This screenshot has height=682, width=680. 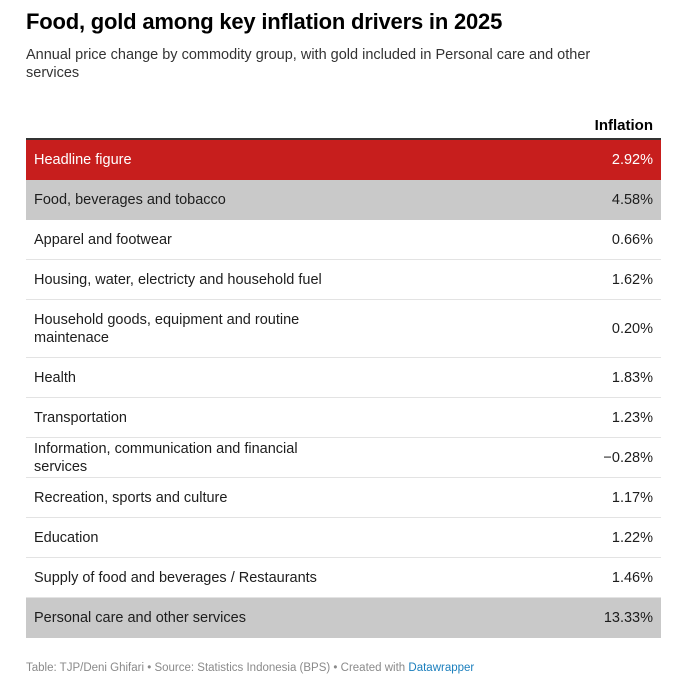 What do you see at coordinates (140, 618) in the screenshot?
I see `row-label: Personal care and other services` at bounding box center [140, 618].